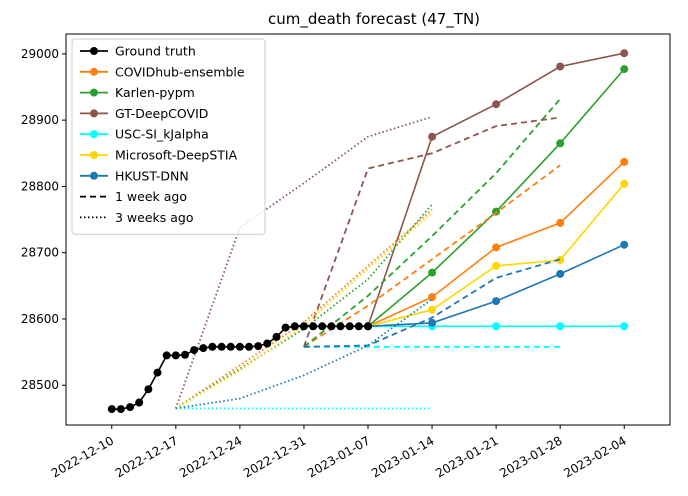  I want to click on legend-item-covidhub-ensemble: COVIDhub-ensemble, so click(162, 71).